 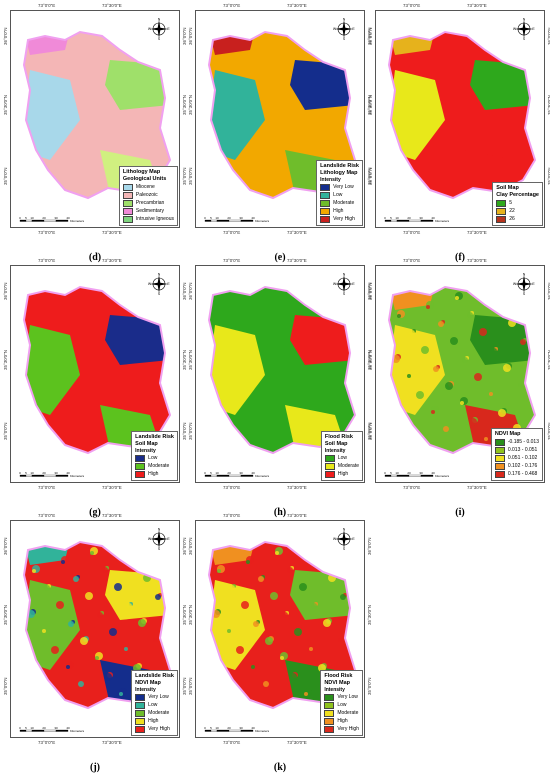 What do you see at coordinates (190, 686) in the screenshot?
I see `coordinate-tick: 35°0'0"N` at bounding box center [190, 686].